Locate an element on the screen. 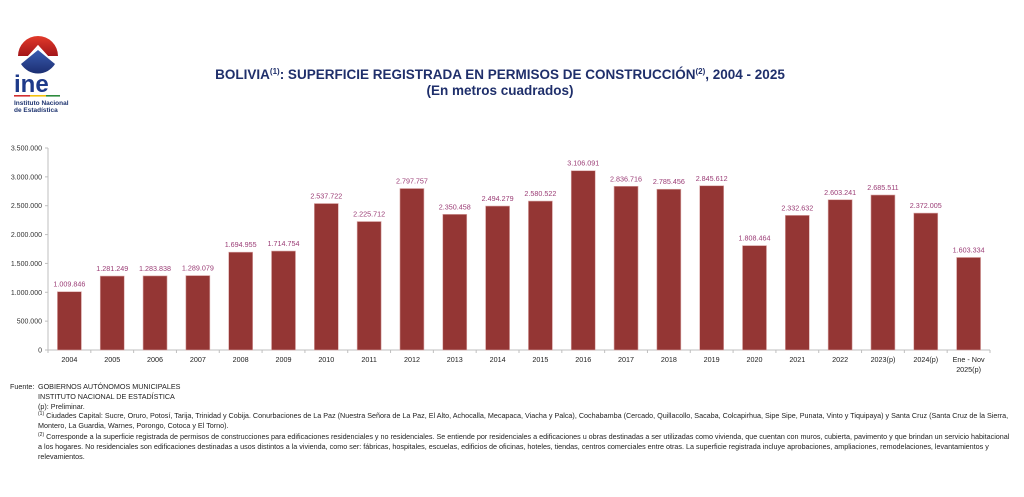 Image resolution: width=1024 pixels, height=497 pixels. x-tick-label: 2016 is located at coordinates (583, 359).